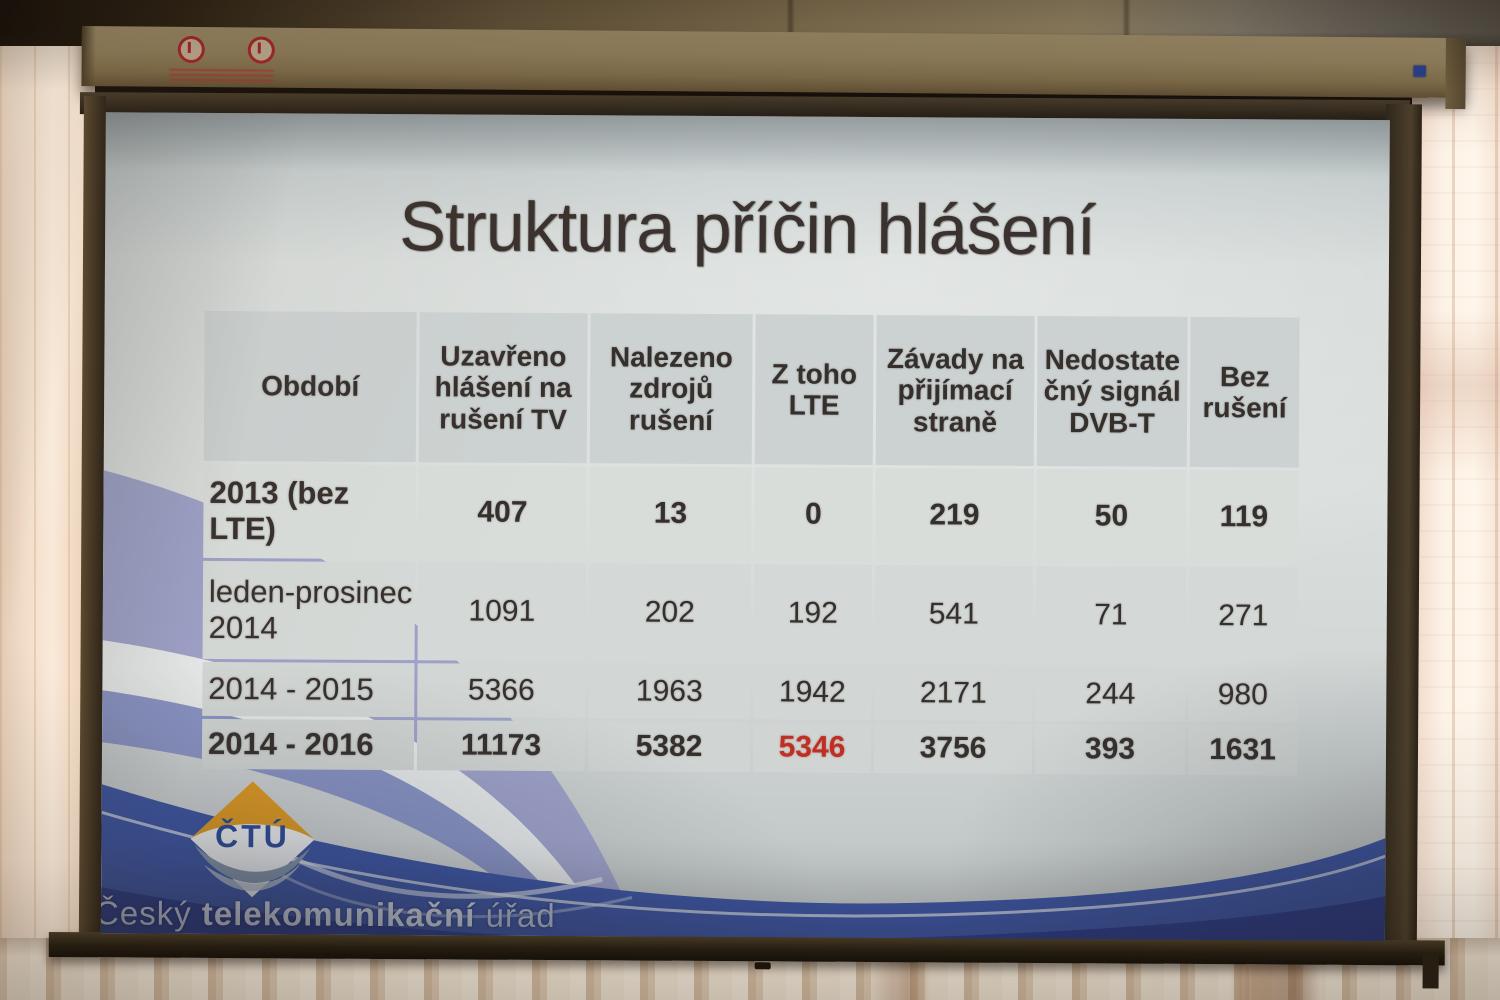 This screenshot has height=1000, width=1500. What do you see at coordinates (47, 510) in the screenshot?
I see `window-blind-left` at bounding box center [47, 510].